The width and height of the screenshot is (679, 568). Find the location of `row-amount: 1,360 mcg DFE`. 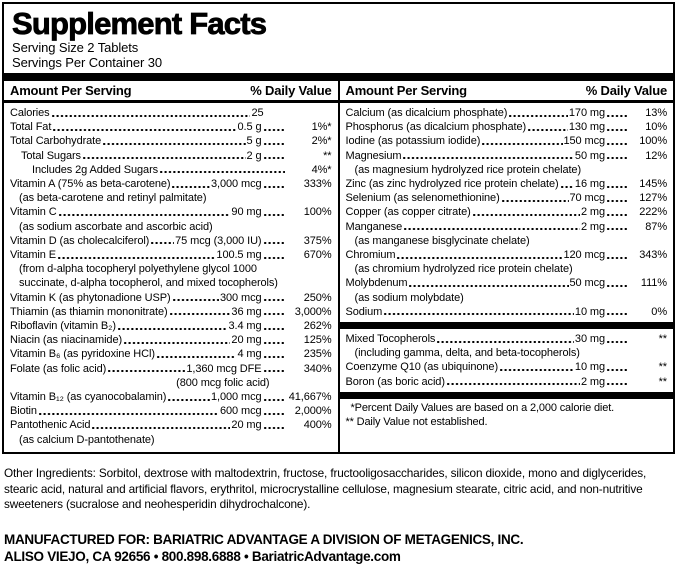

row-amount: 1,360 mcg DFE is located at coordinates (224, 368).